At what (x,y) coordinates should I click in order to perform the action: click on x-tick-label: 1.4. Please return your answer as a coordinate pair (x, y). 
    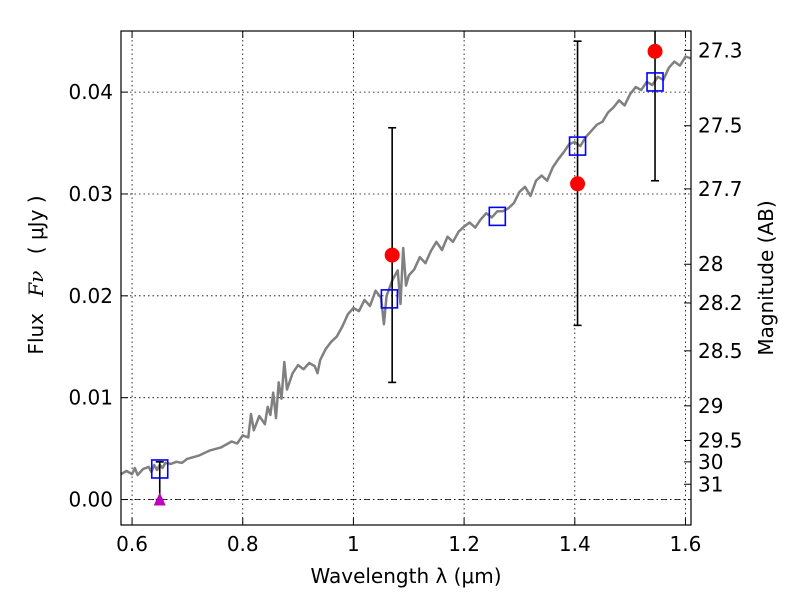
    Looking at the image, I should click on (575, 544).